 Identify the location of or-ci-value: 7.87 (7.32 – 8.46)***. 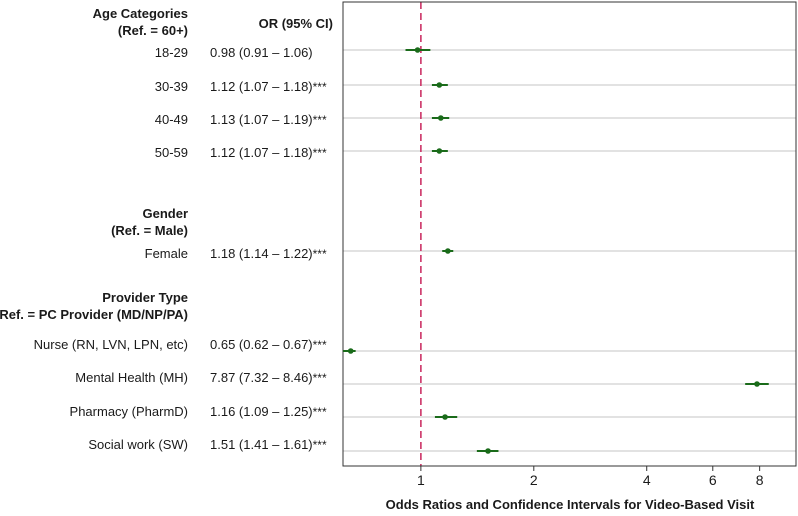
(268, 378).